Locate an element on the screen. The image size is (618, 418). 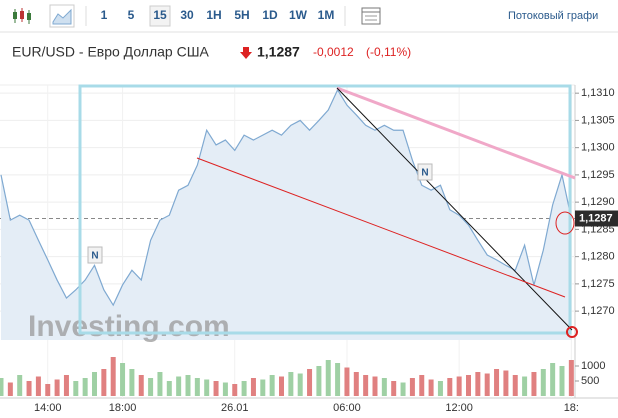
last-price: 1,1287 is located at coordinates (278, 52).